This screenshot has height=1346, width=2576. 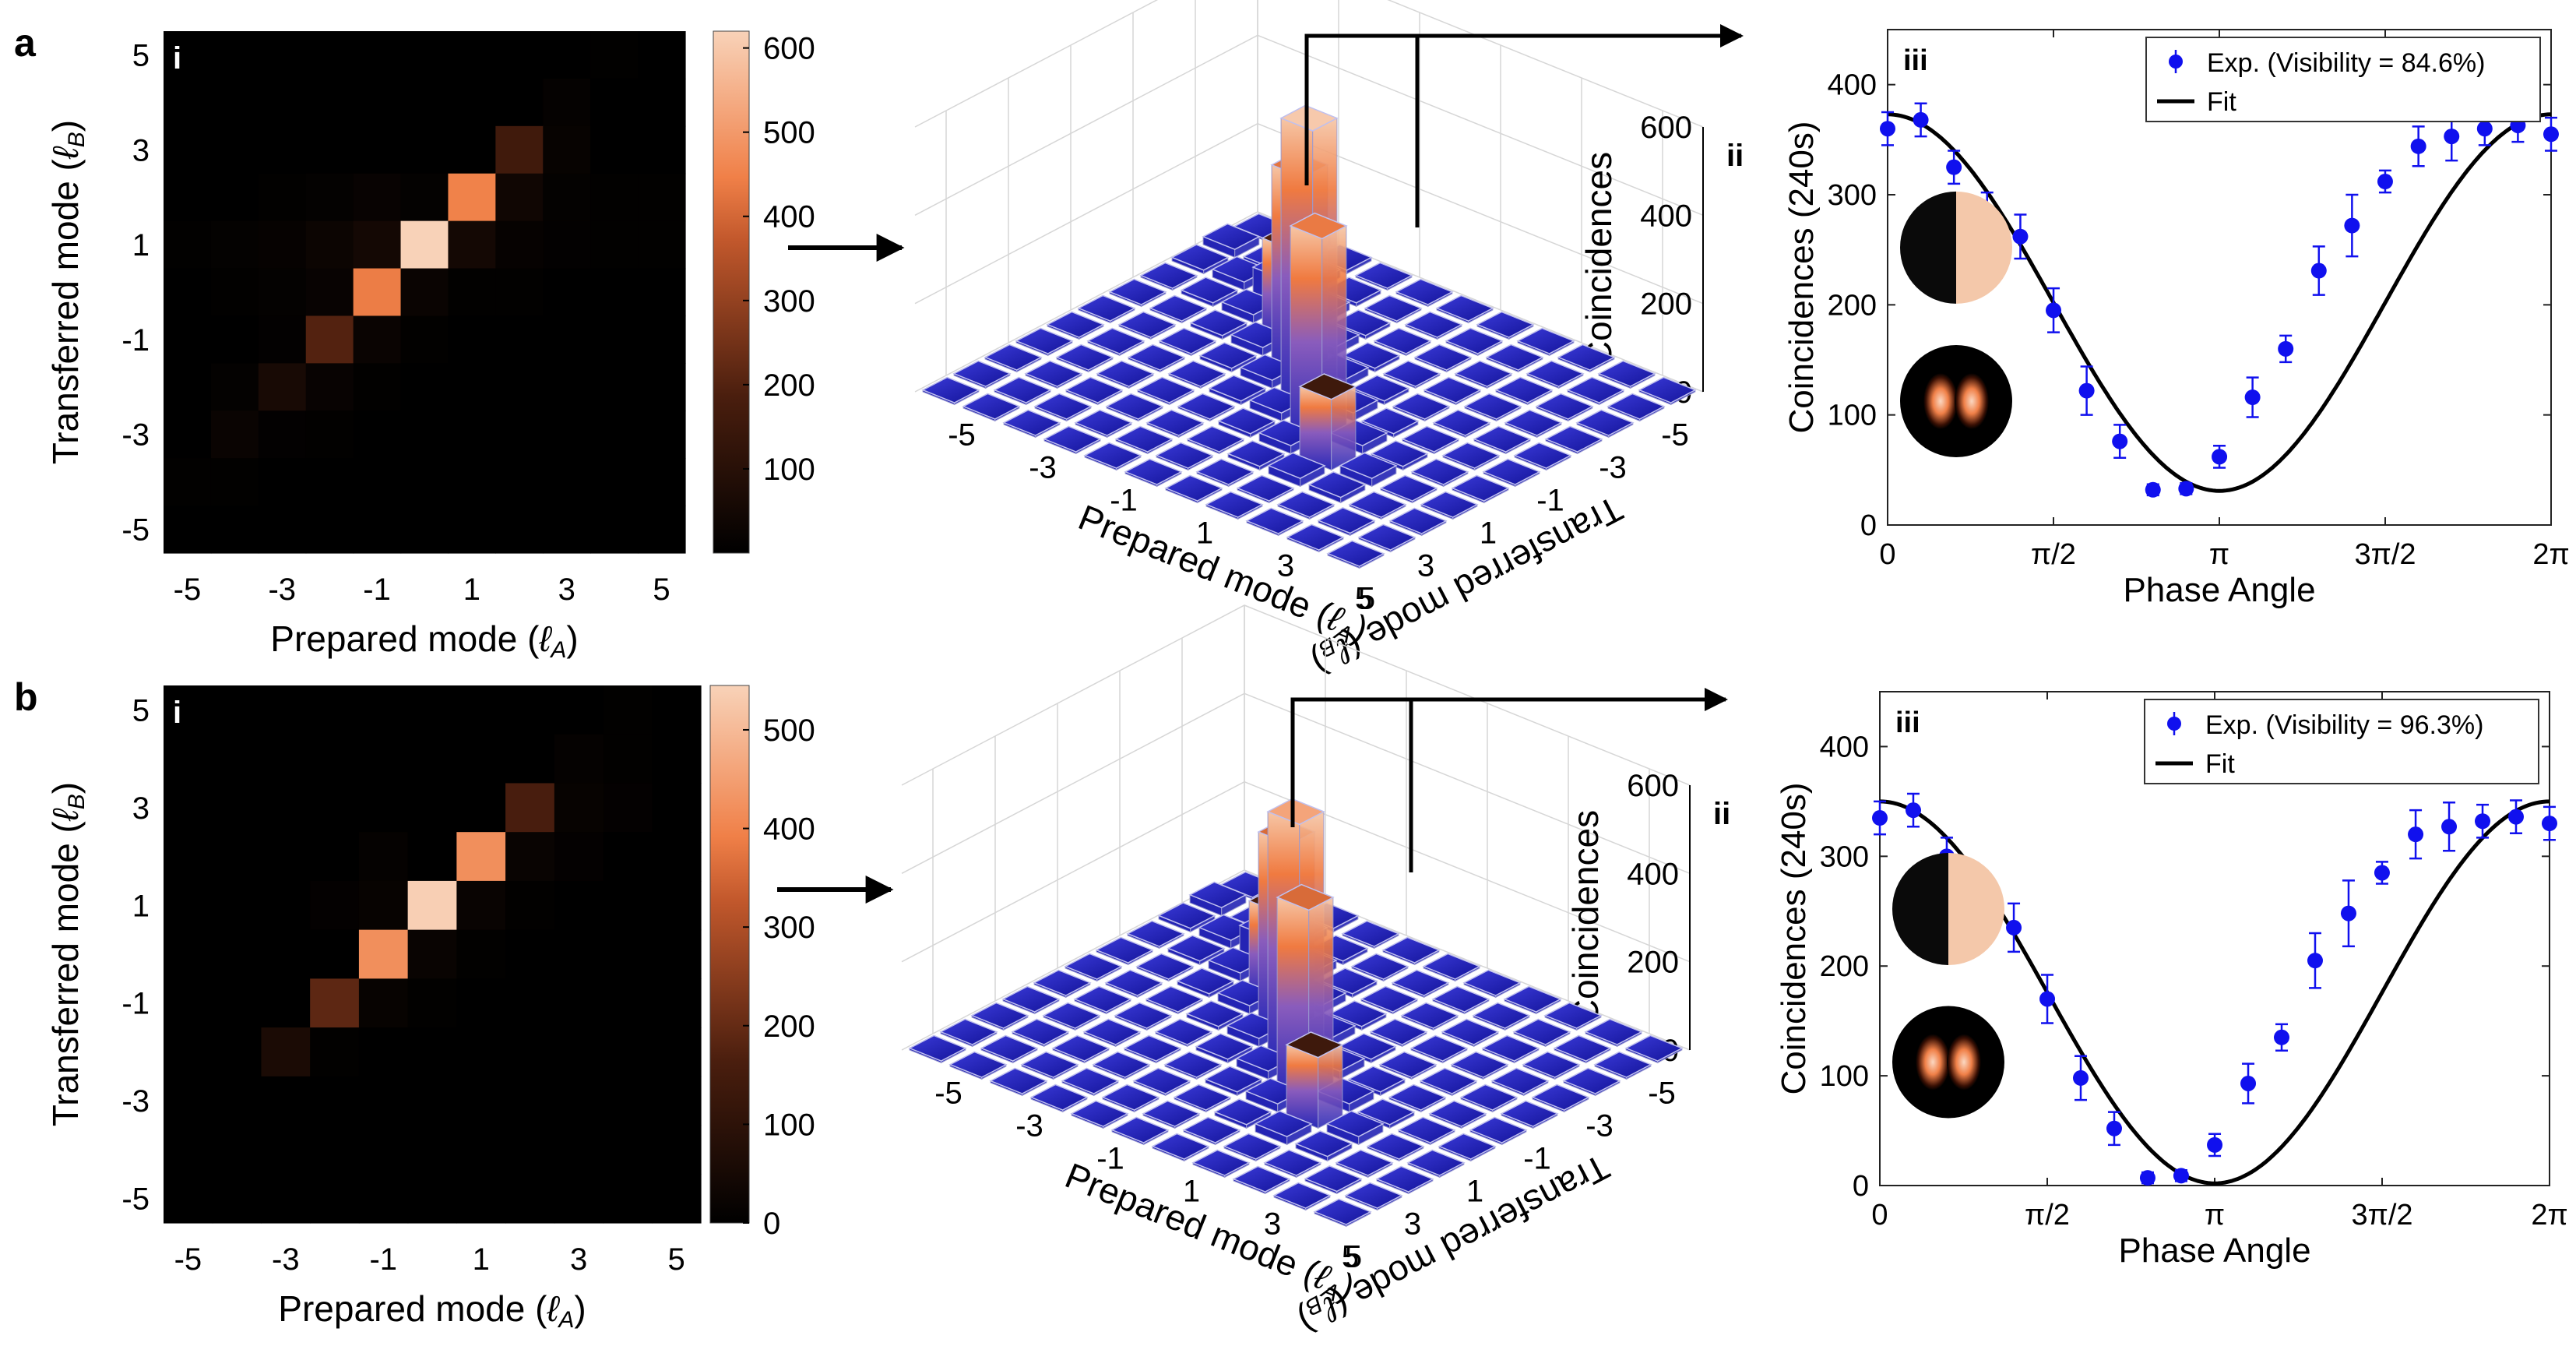 I want to click on y-tick: 100, so click(x=1844, y=1076).